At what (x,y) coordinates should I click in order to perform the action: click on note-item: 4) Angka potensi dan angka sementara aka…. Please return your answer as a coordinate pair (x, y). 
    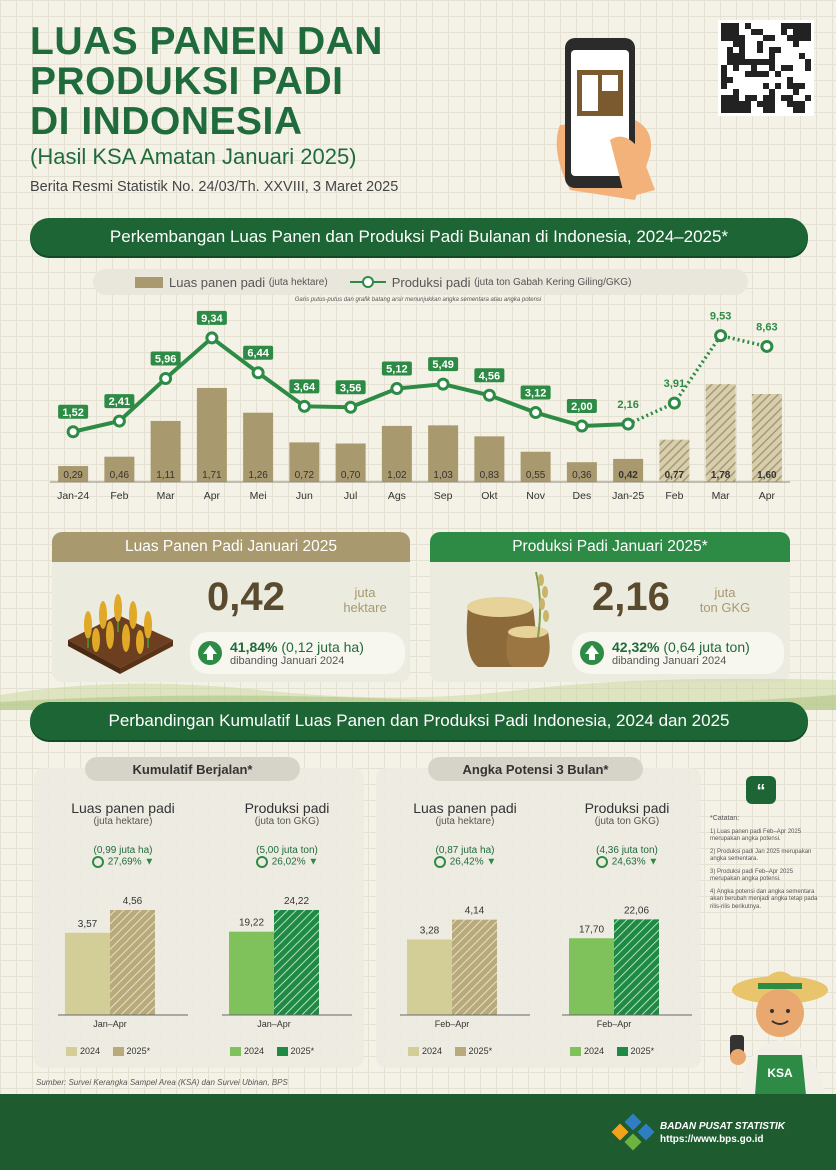
    Looking at the image, I should click on (764, 899).